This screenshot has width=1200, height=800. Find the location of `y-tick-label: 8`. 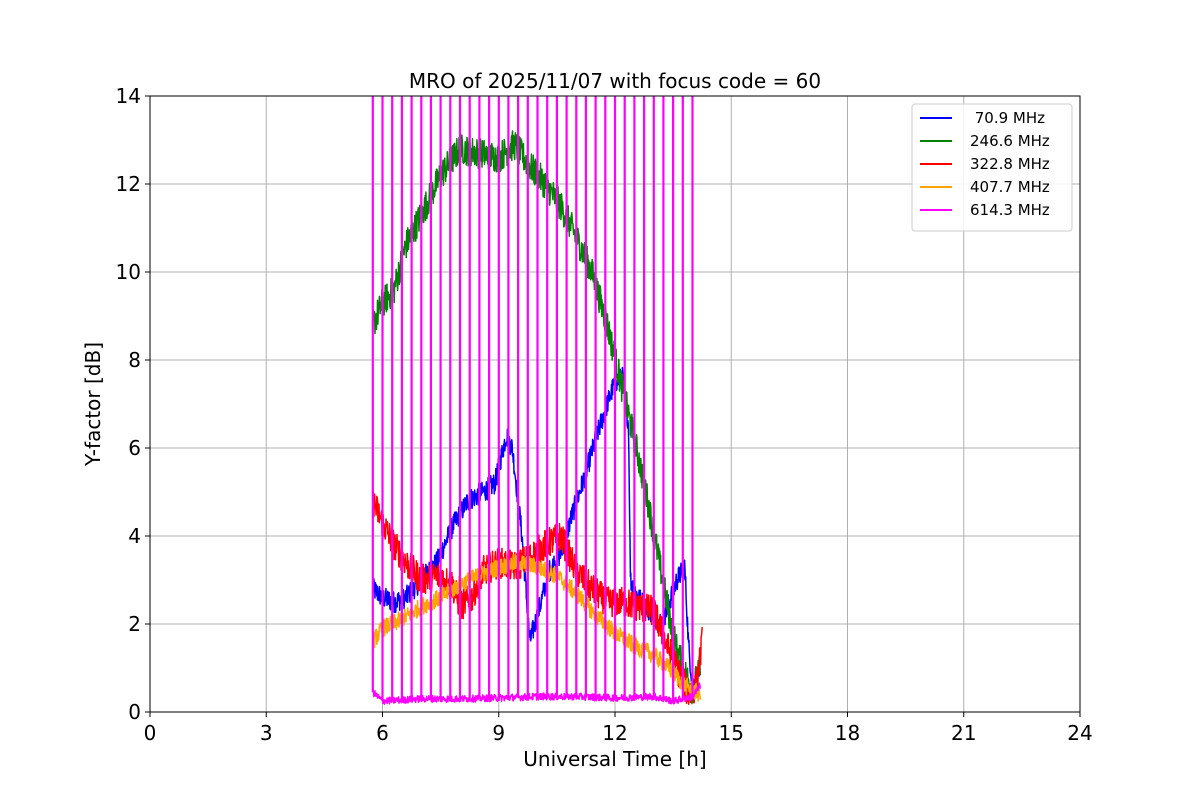

y-tick-label: 8 is located at coordinates (134, 360).